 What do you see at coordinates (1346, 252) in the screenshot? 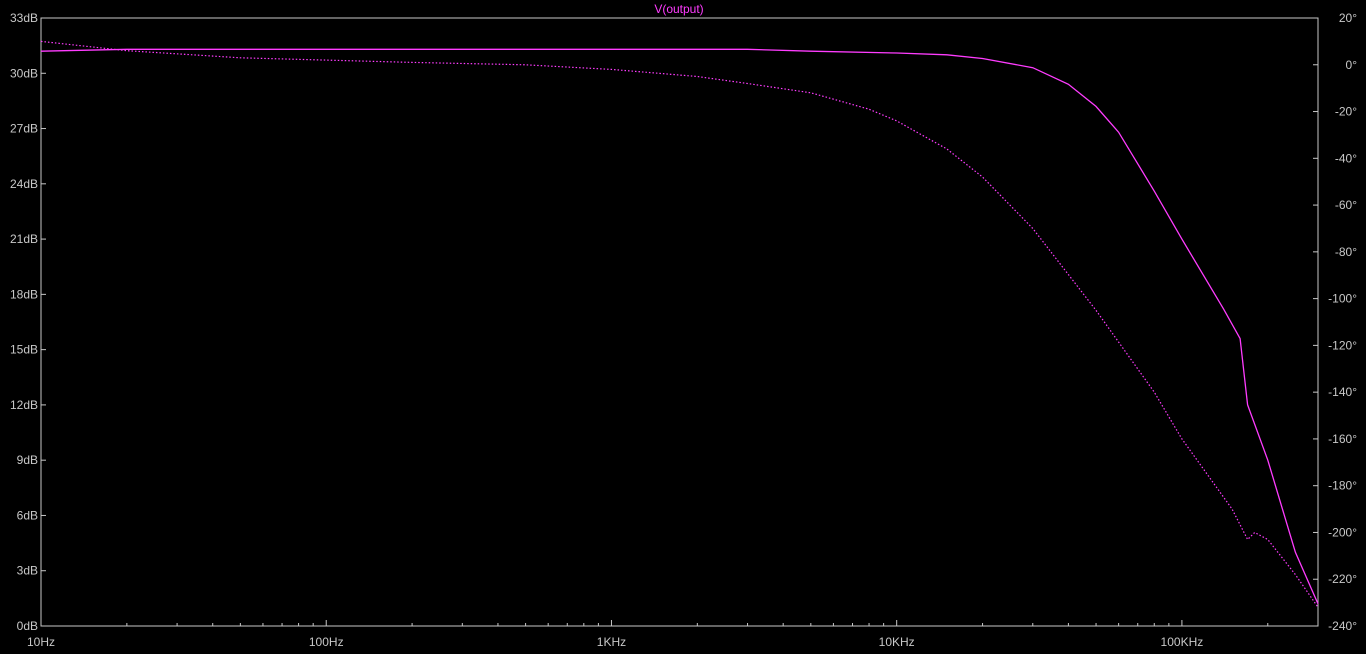
I see `y-right-tick-label: -80°` at bounding box center [1346, 252].